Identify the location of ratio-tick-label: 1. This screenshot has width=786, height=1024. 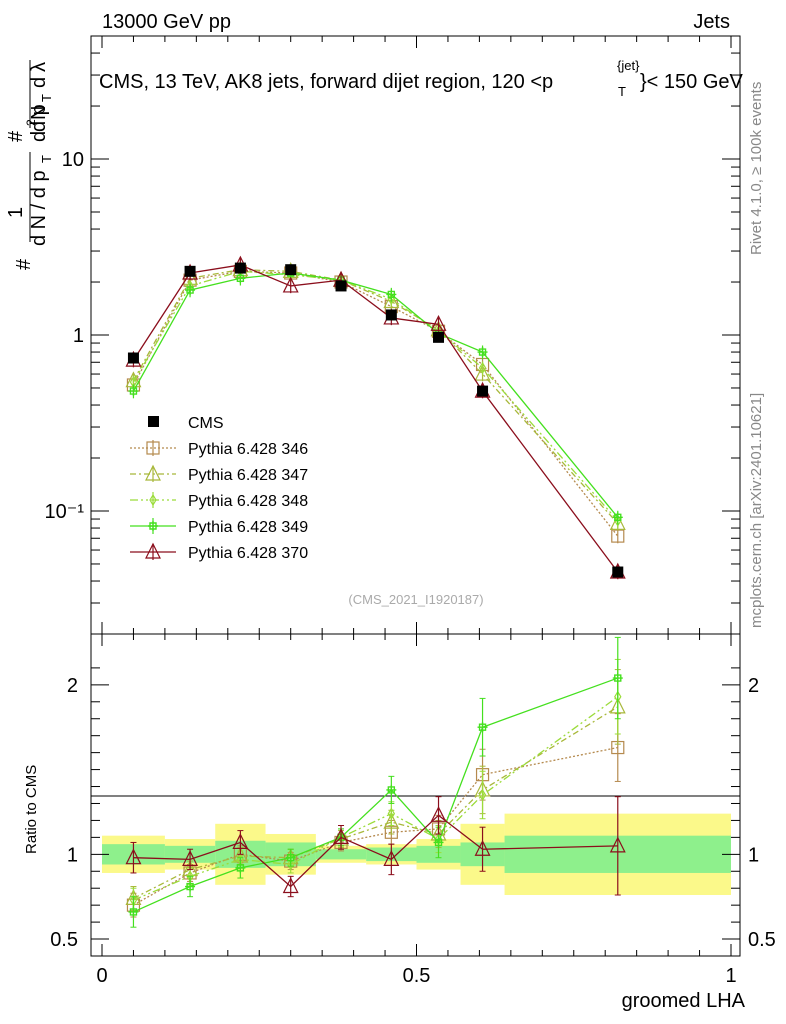
(72, 855).